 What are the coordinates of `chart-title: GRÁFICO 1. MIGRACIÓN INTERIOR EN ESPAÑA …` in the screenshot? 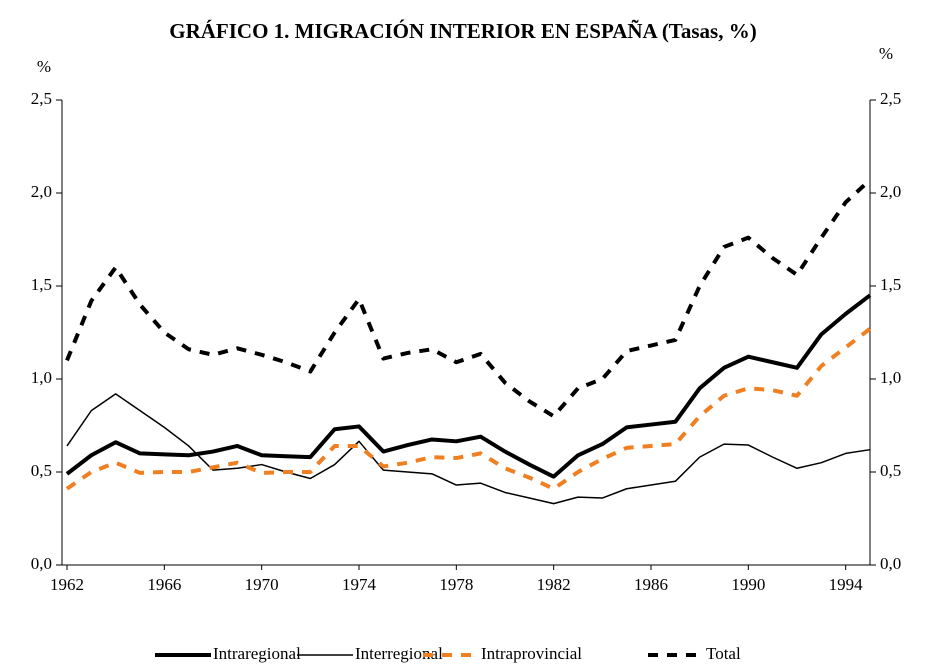 It's located at (462, 31).